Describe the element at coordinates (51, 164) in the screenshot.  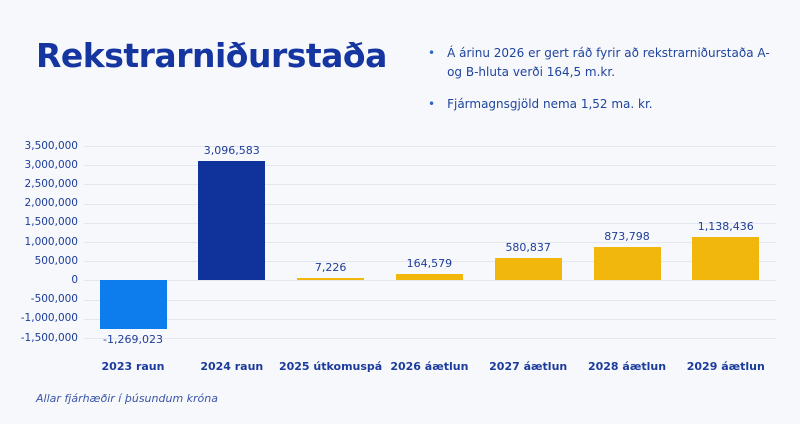
I see `y-tick-label: 3,000,000` at that location.